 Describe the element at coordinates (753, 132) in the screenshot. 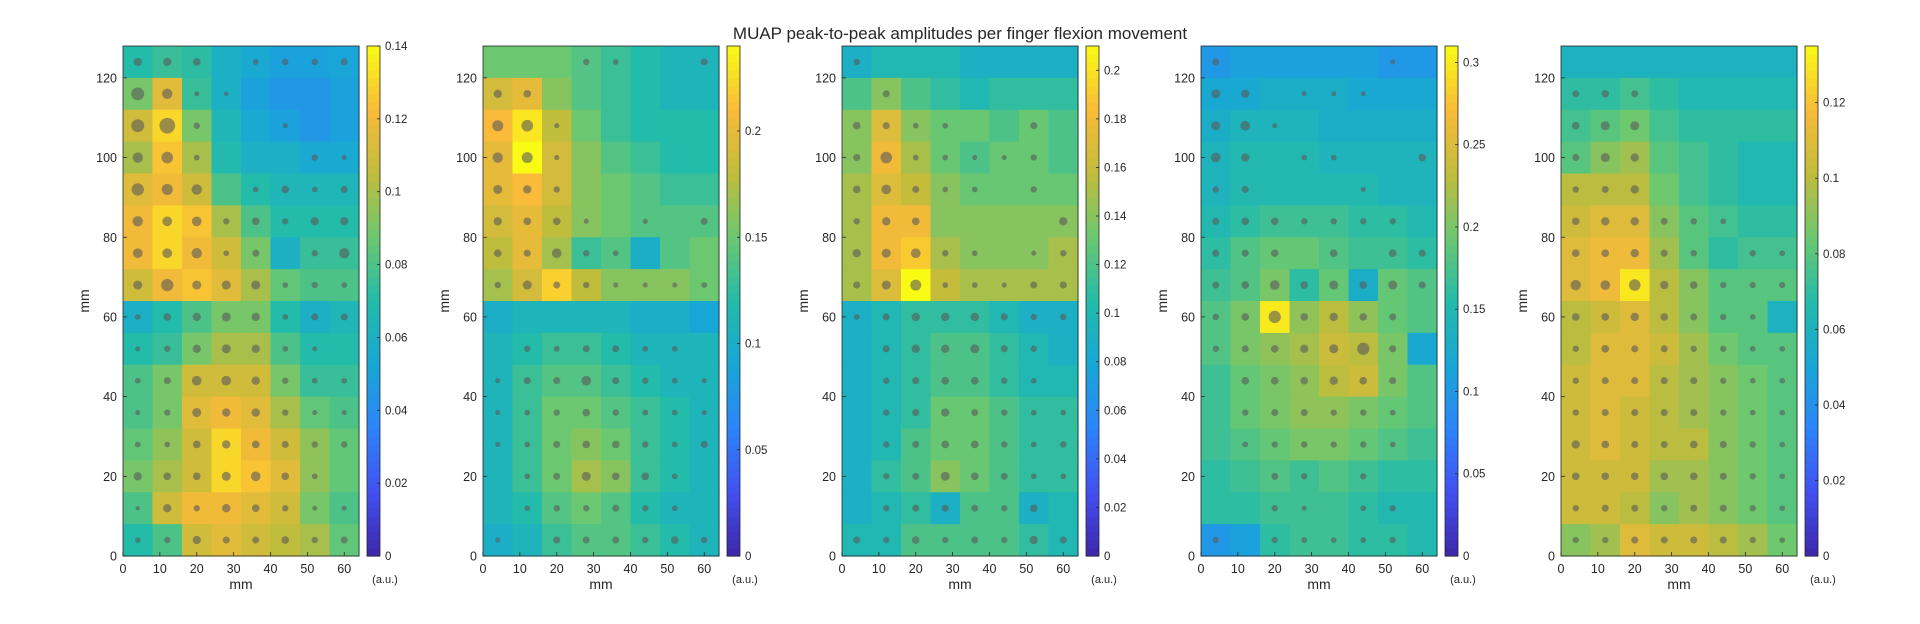

I see `colorbar-tick-label: 0.2` at that location.